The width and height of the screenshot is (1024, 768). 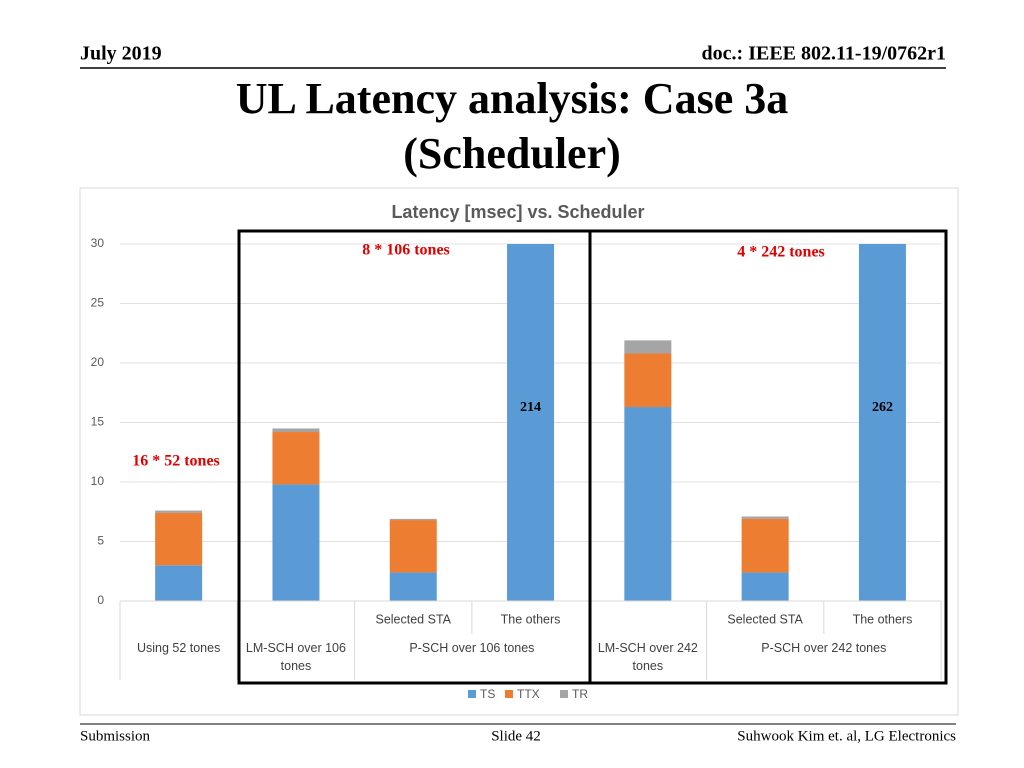 What do you see at coordinates (176, 461) in the screenshot?
I see `annotation: 16 * 52 tones` at bounding box center [176, 461].